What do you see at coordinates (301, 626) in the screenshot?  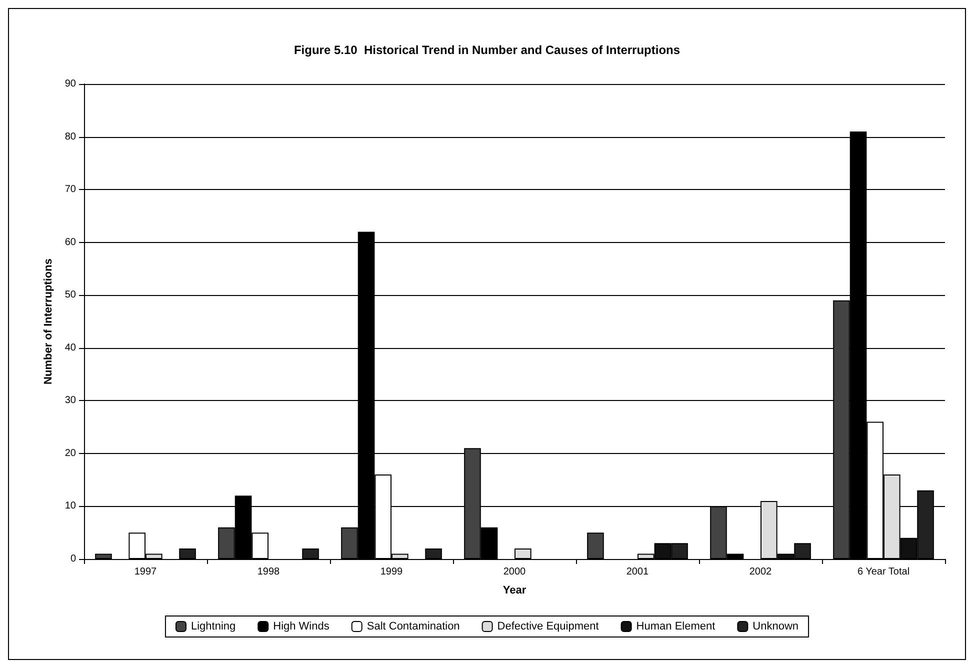 I see `legend-label: High Winds` at bounding box center [301, 626].